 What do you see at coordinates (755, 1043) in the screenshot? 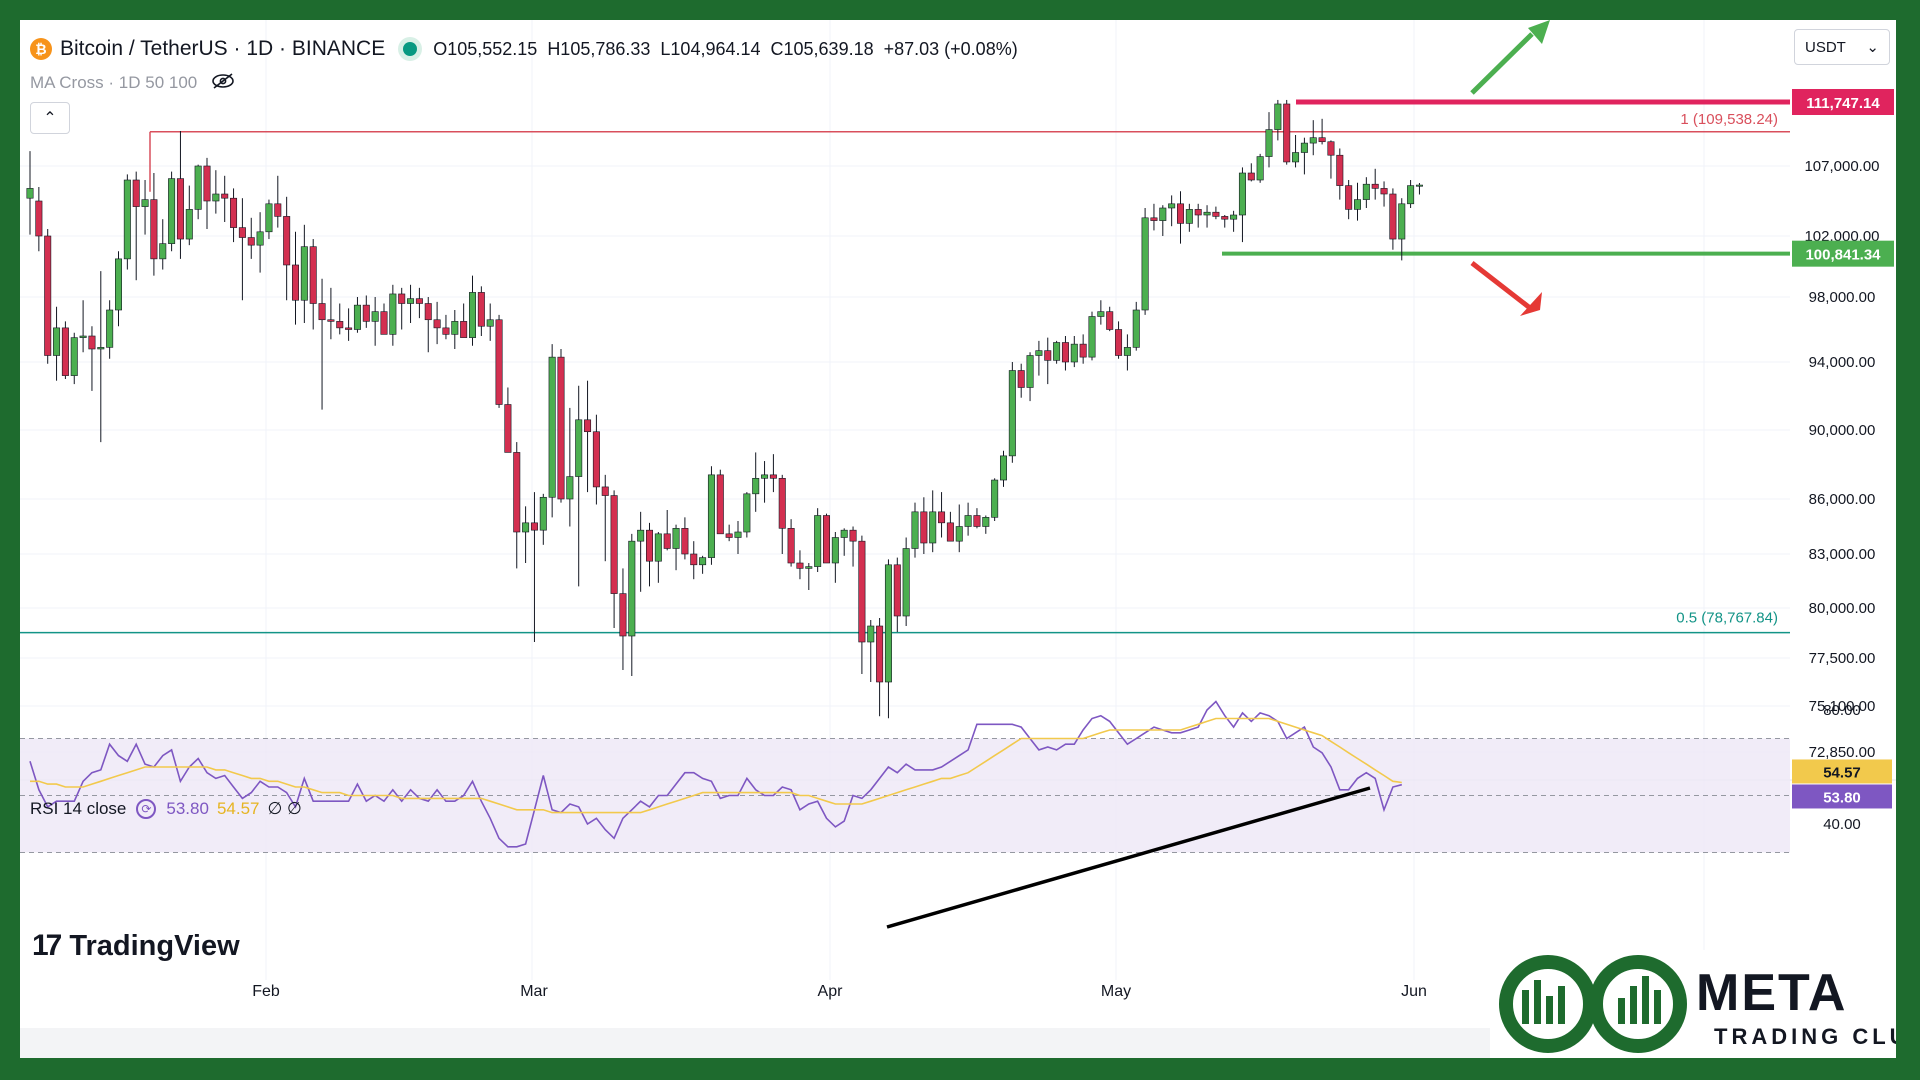
I see `bottom-bar` at bounding box center [755, 1043].